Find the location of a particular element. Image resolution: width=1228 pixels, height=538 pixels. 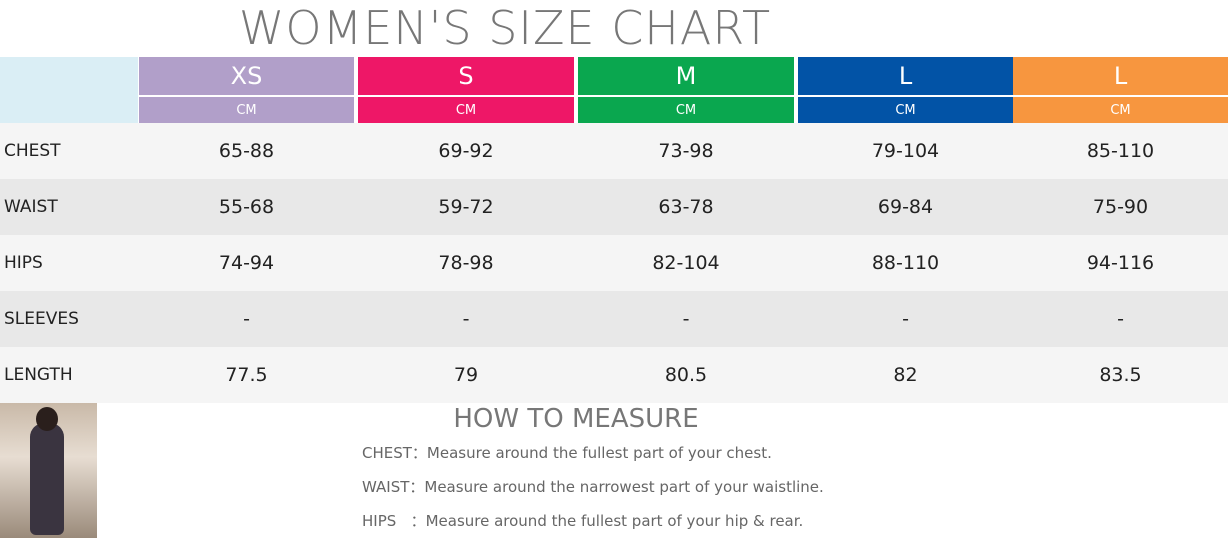

size-header: XS is located at coordinates (246, 76).